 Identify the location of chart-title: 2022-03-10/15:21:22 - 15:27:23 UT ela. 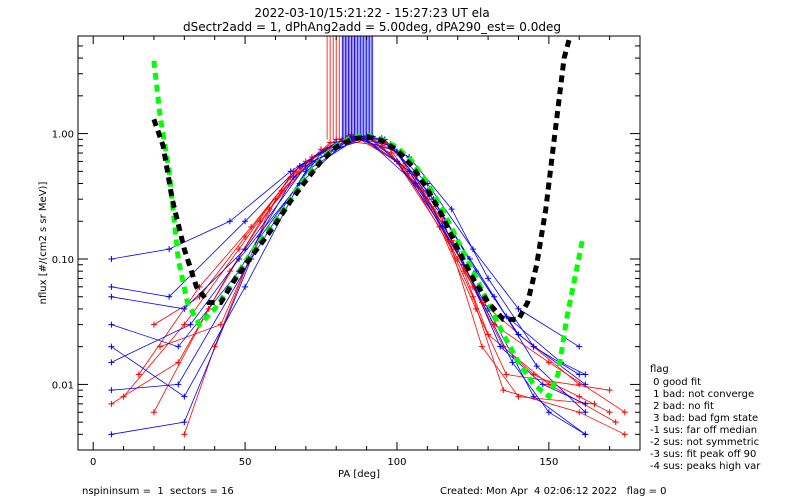
(371, 13).